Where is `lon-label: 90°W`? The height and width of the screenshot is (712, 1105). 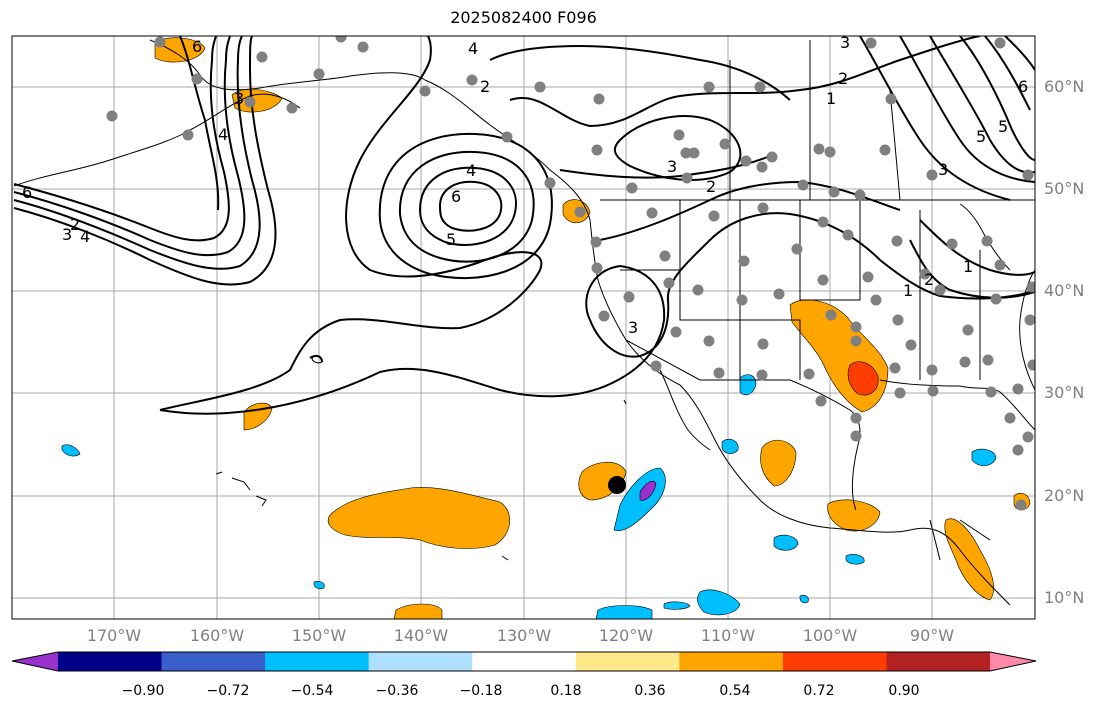
lon-label: 90°W is located at coordinates (932, 635).